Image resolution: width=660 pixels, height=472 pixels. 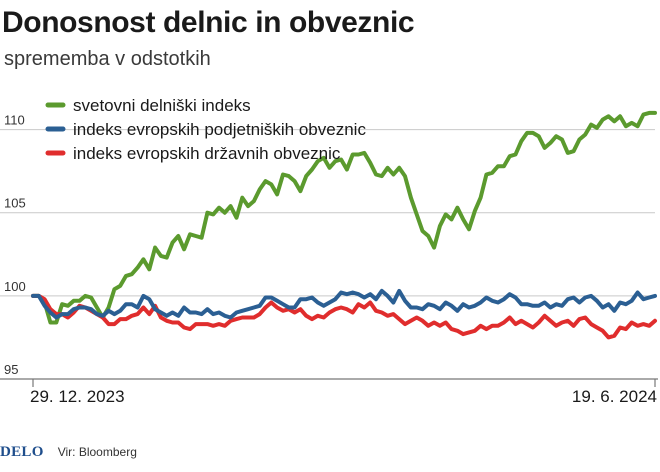 I want to click on legend-label-0: svetovni delniški indeks, so click(x=162, y=105).